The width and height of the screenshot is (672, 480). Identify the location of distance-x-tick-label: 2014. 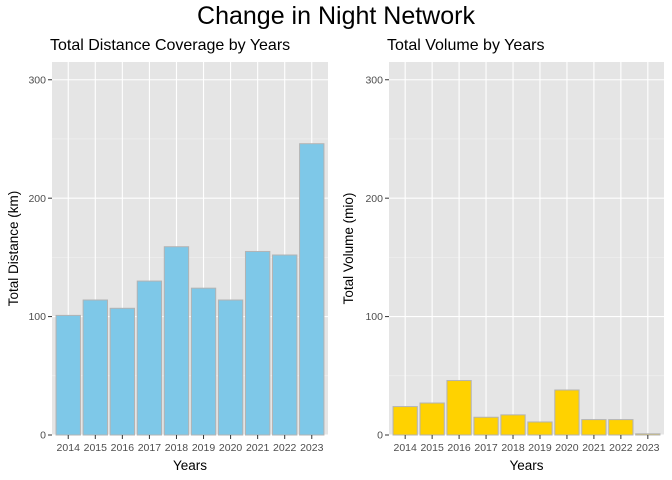
(69, 448).